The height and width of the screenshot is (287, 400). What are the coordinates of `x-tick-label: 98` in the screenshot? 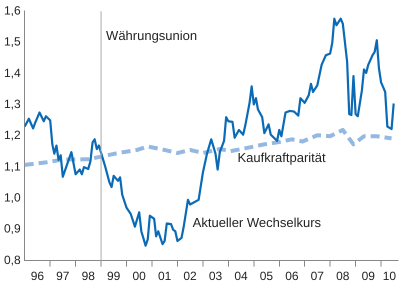 It's located at (89, 276).